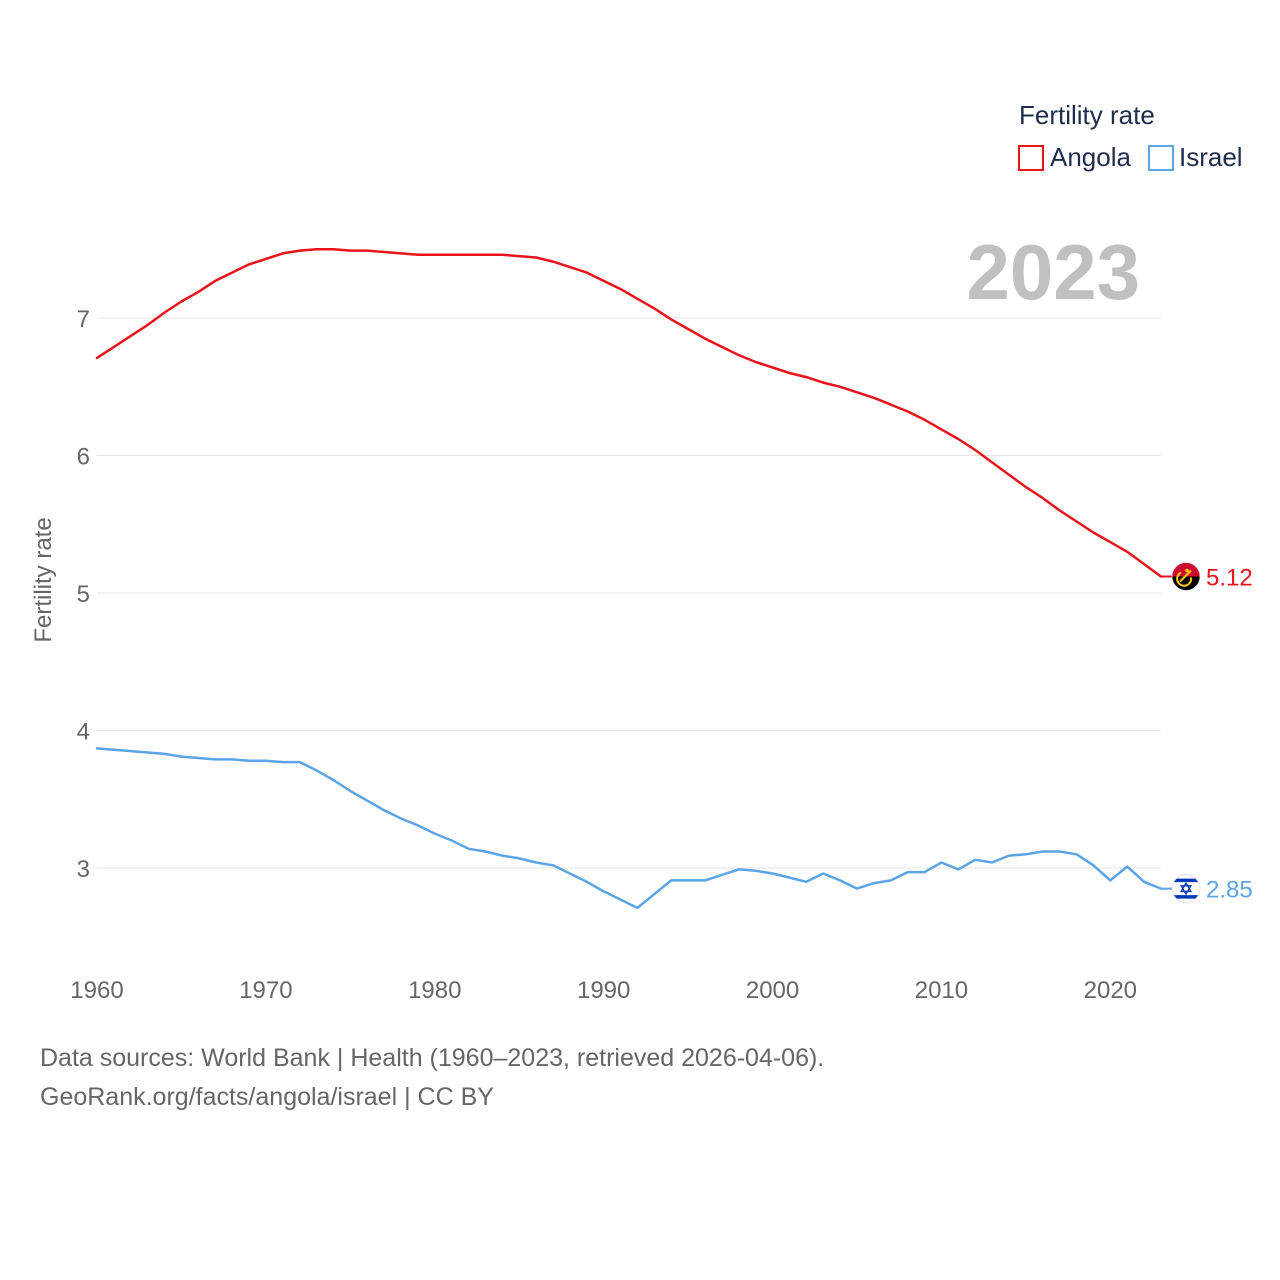  I want to click on legend-label-angola: Angola, so click(1090, 157).